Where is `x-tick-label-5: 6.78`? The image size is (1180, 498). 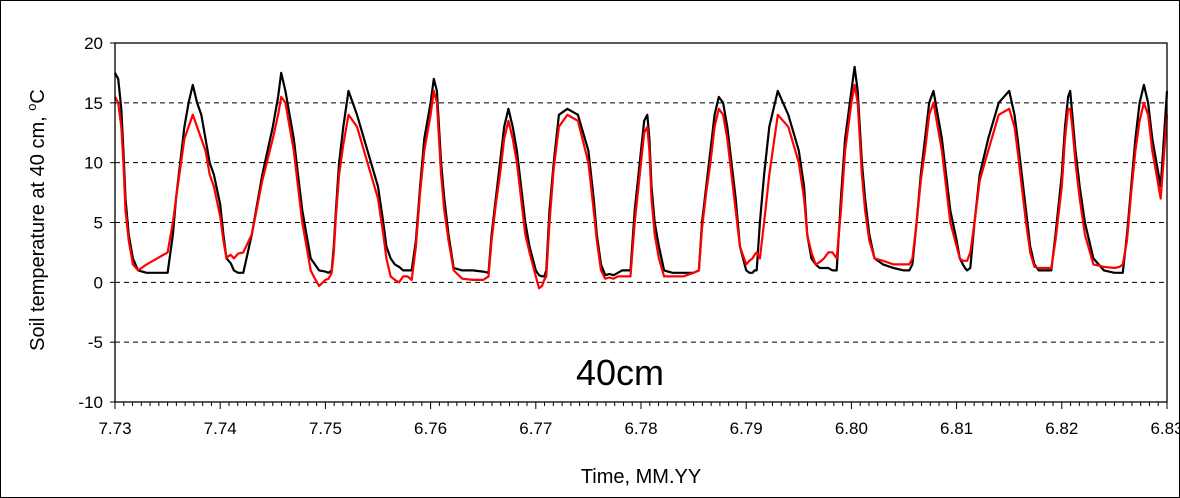
x-tick-label-5: 6.78 is located at coordinates (640, 428).